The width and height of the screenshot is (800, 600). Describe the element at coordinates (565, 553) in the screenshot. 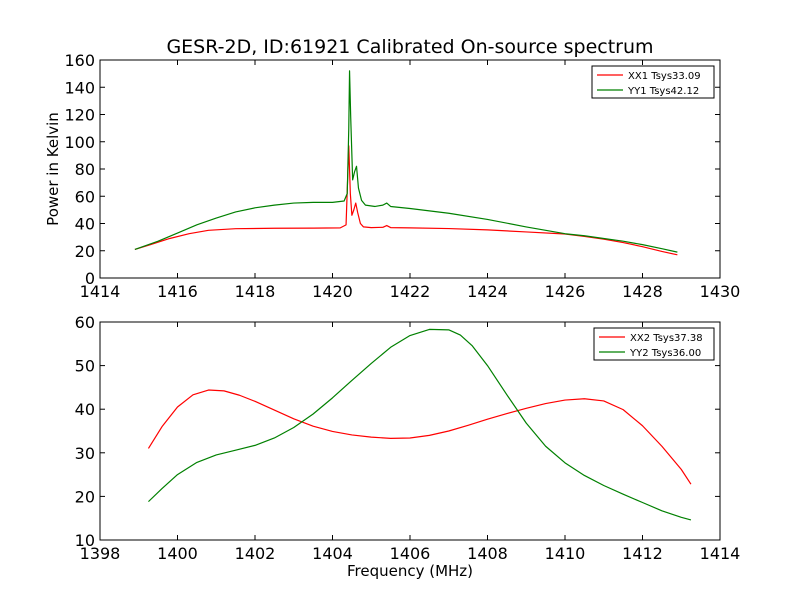

I see `x-tick-label: 1410` at that location.